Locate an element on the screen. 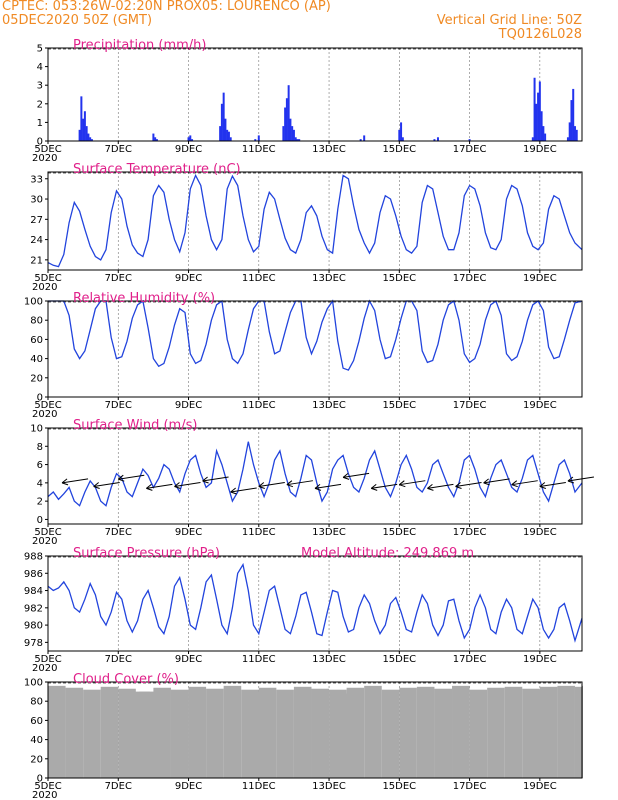 The height and width of the screenshot is (800, 618). ytick-label-precip-3: 3 is located at coordinates (40, 86).